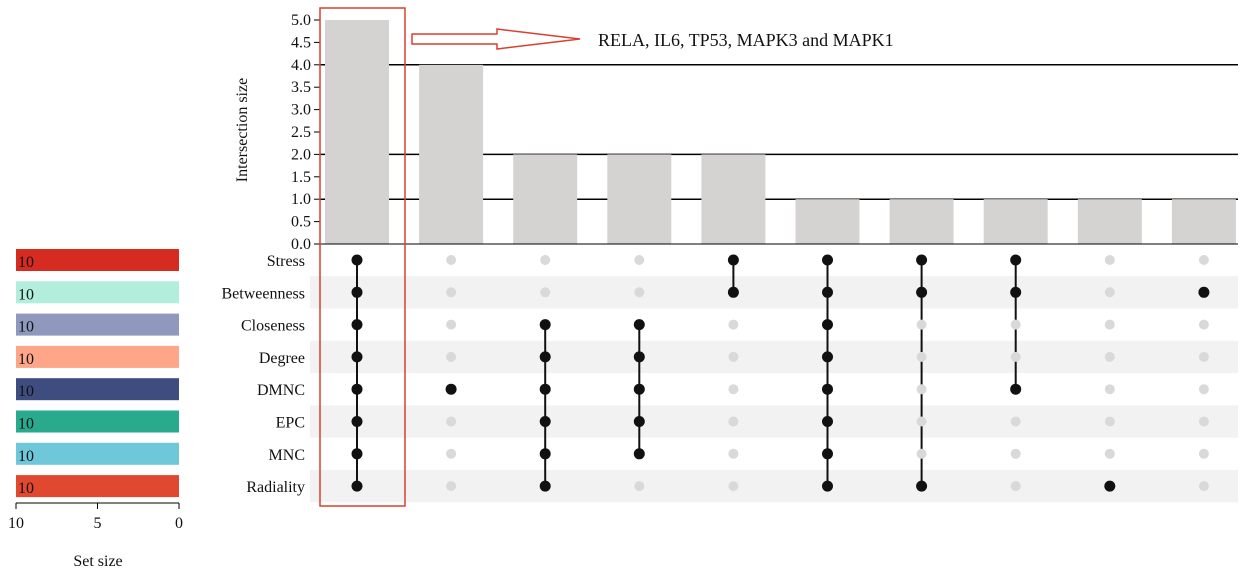 The width and height of the screenshot is (1252, 572). What do you see at coordinates (301, 87) in the screenshot?
I see `y-tick-label: 3.5` at bounding box center [301, 87].